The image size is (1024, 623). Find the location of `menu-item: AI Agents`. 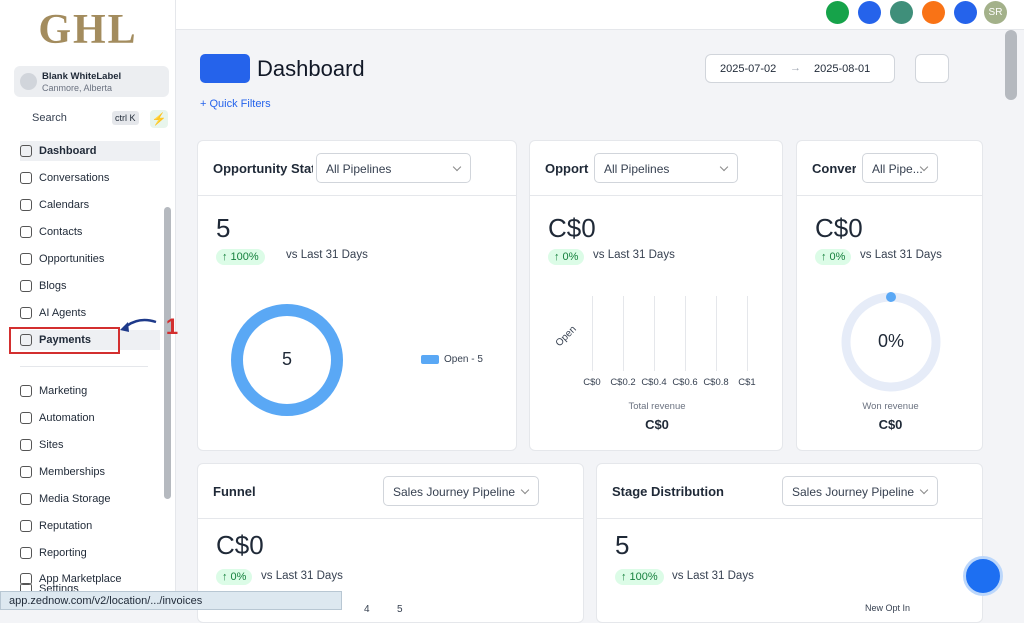

menu-item: AI Agents is located at coordinates (53, 313).